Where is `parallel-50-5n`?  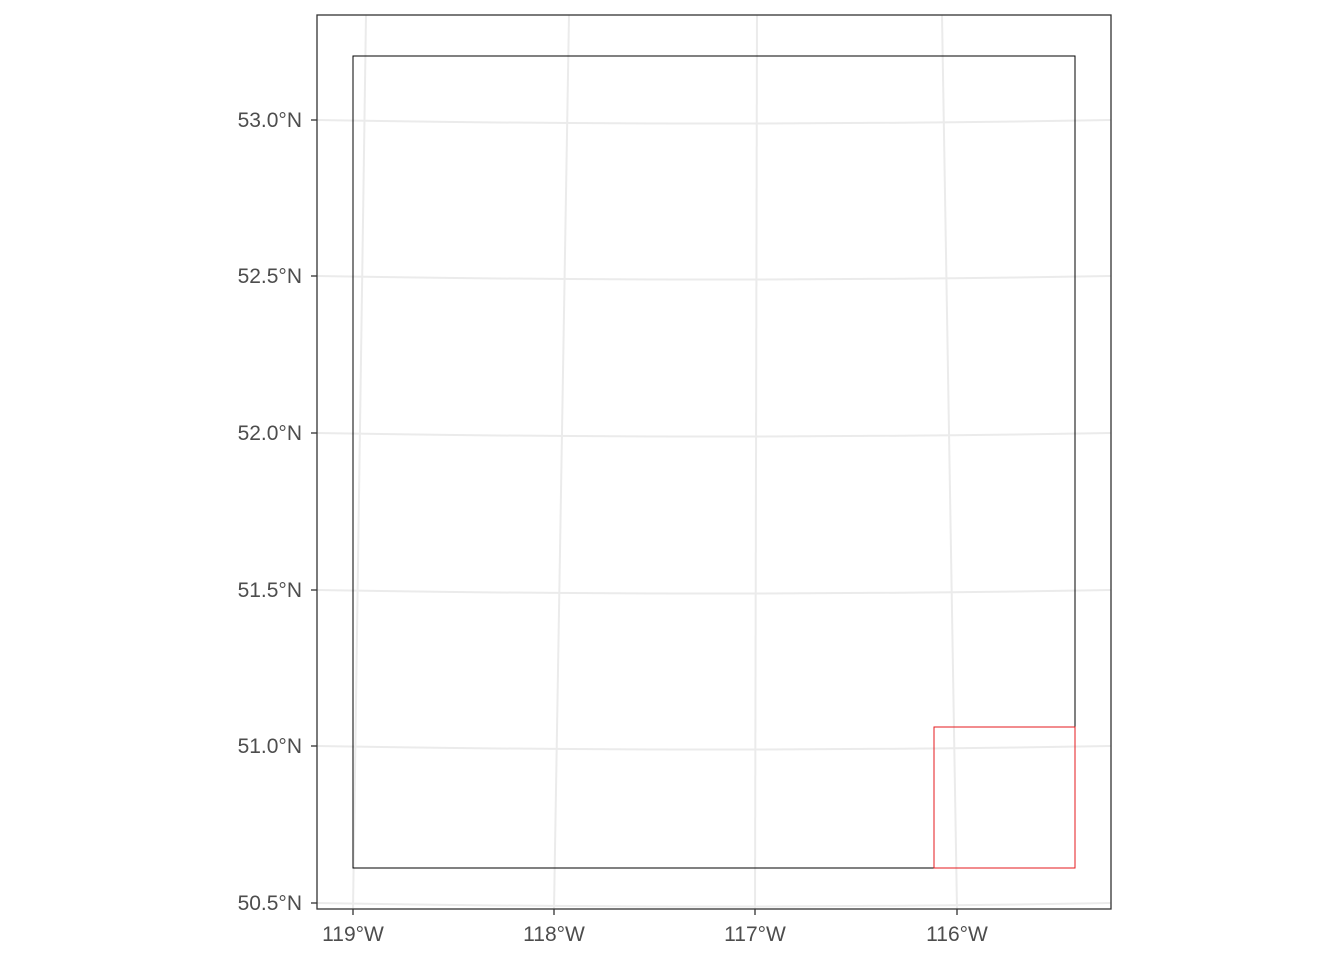
parallel-50-5n is located at coordinates (714, 905).